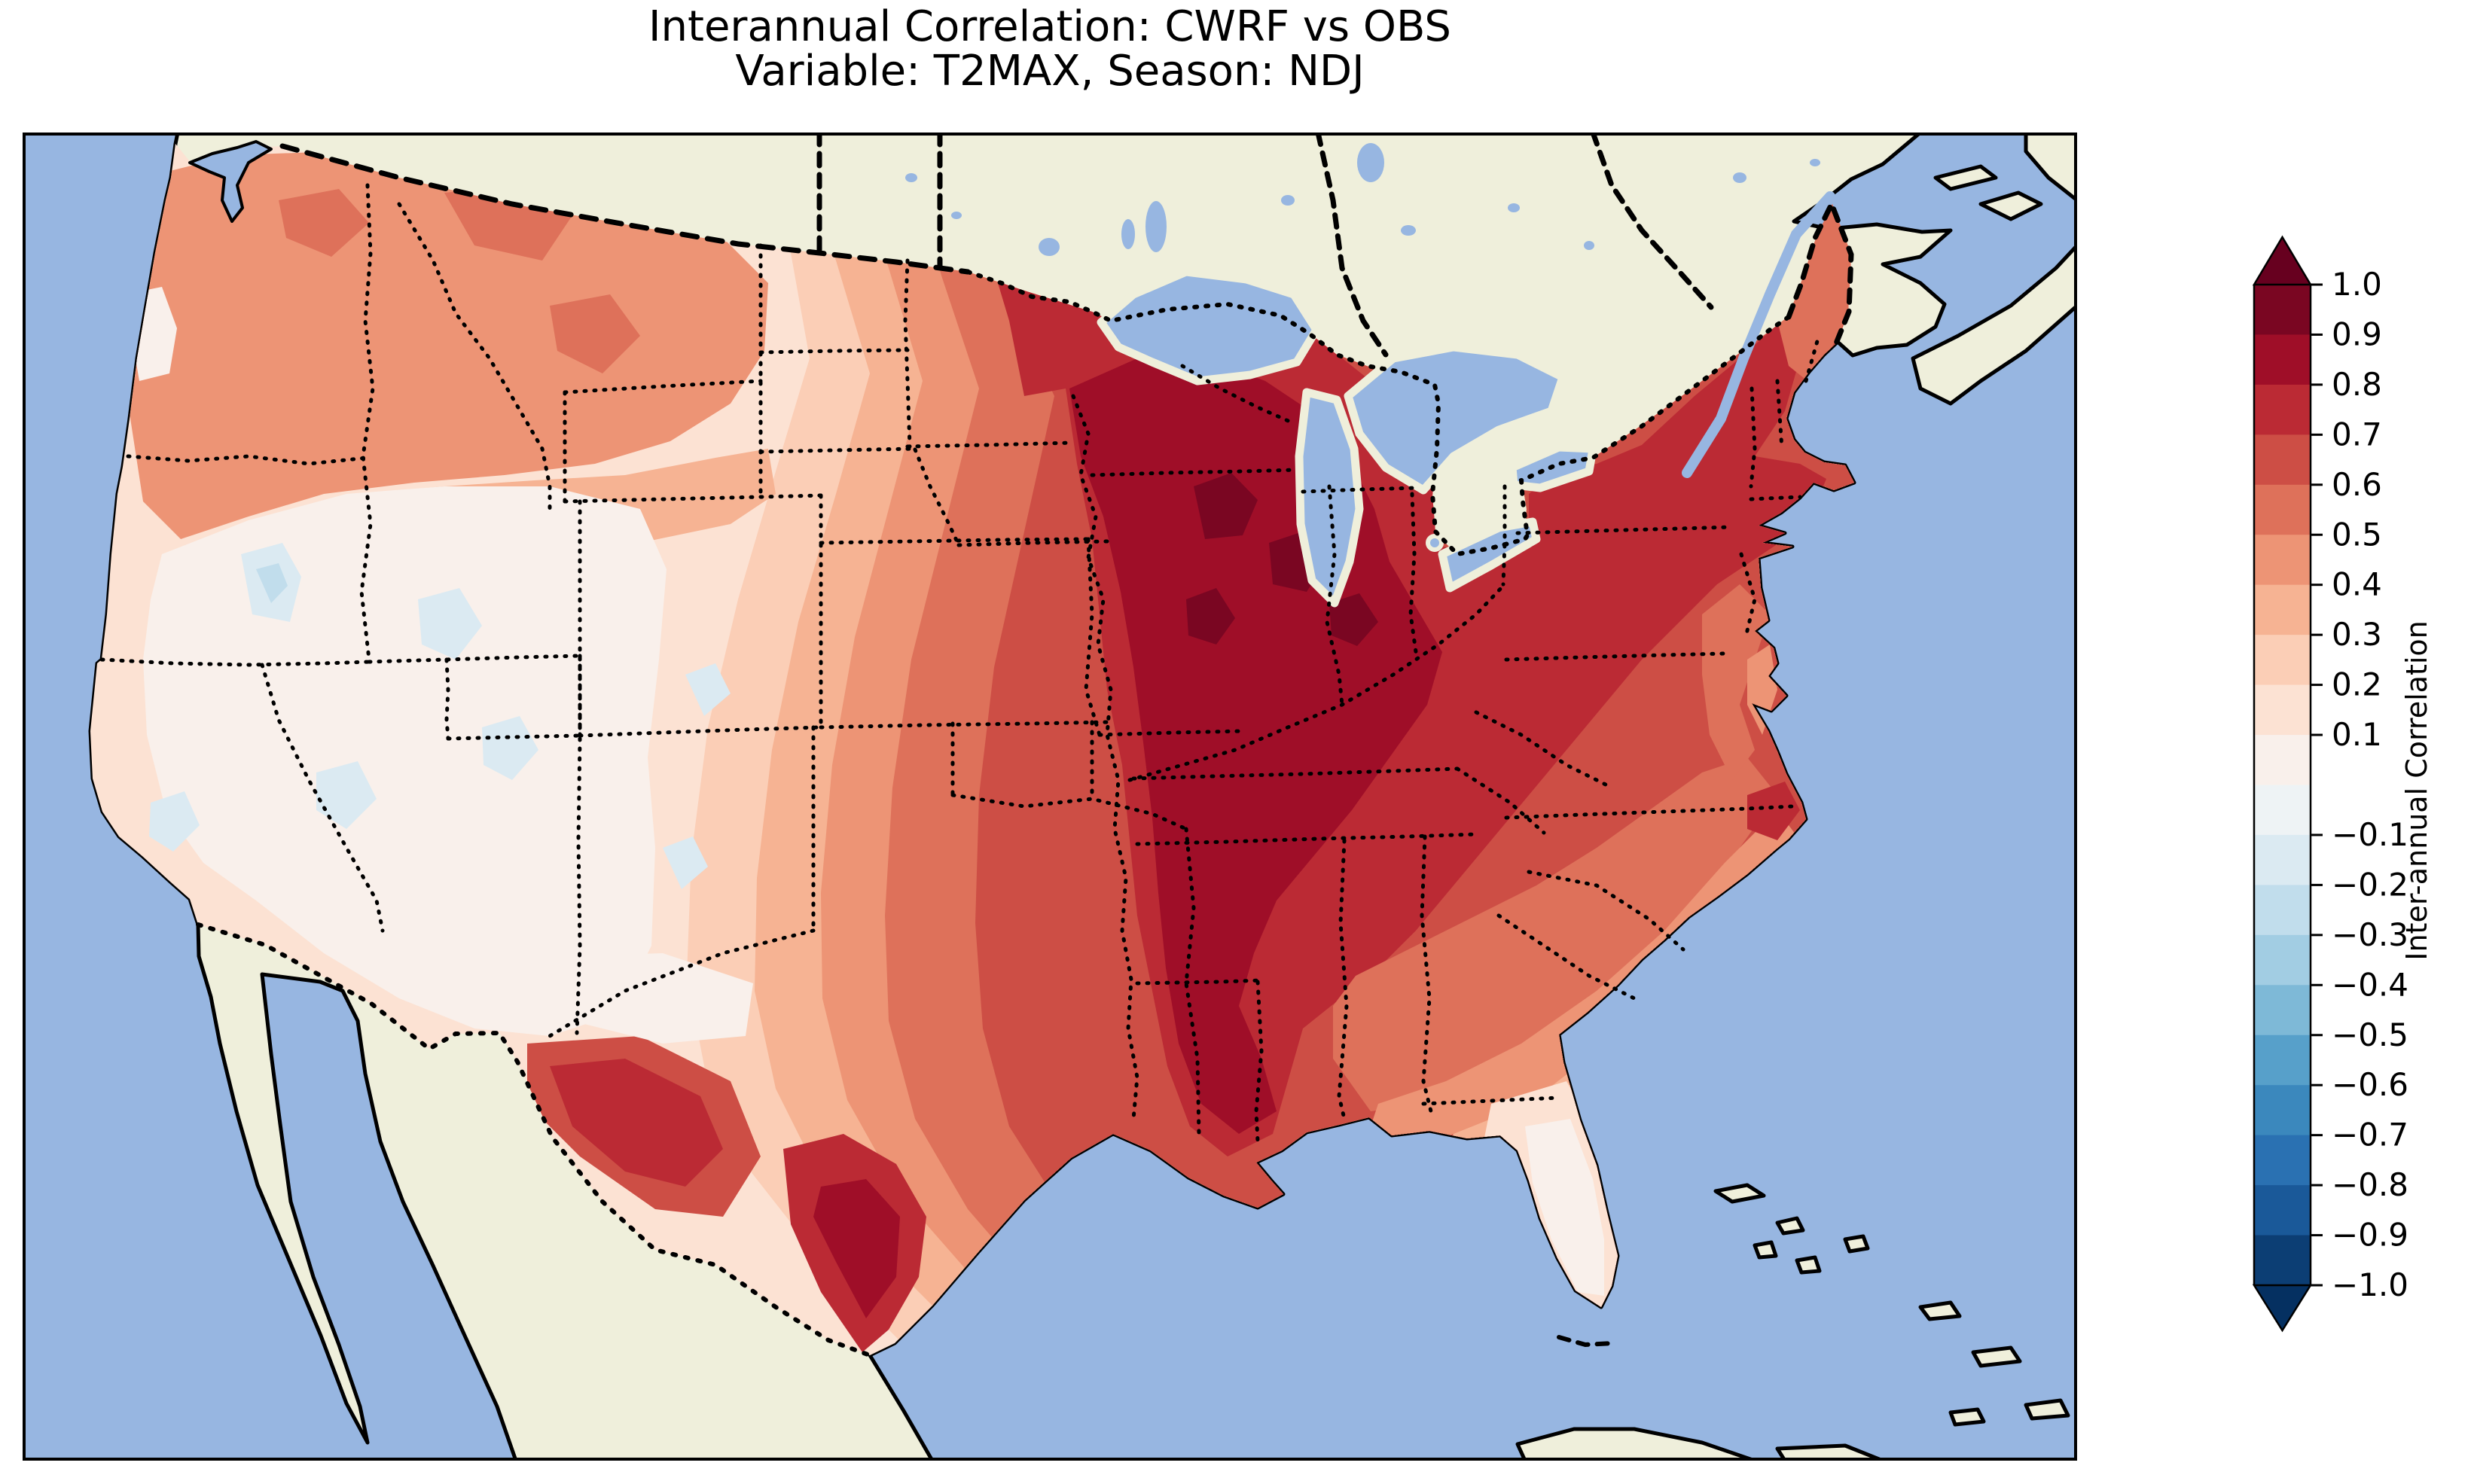 The image size is (2474, 1484). Describe the element at coordinates (1564, 1207) in the screenshot. I see `contour-florida-white` at that location.